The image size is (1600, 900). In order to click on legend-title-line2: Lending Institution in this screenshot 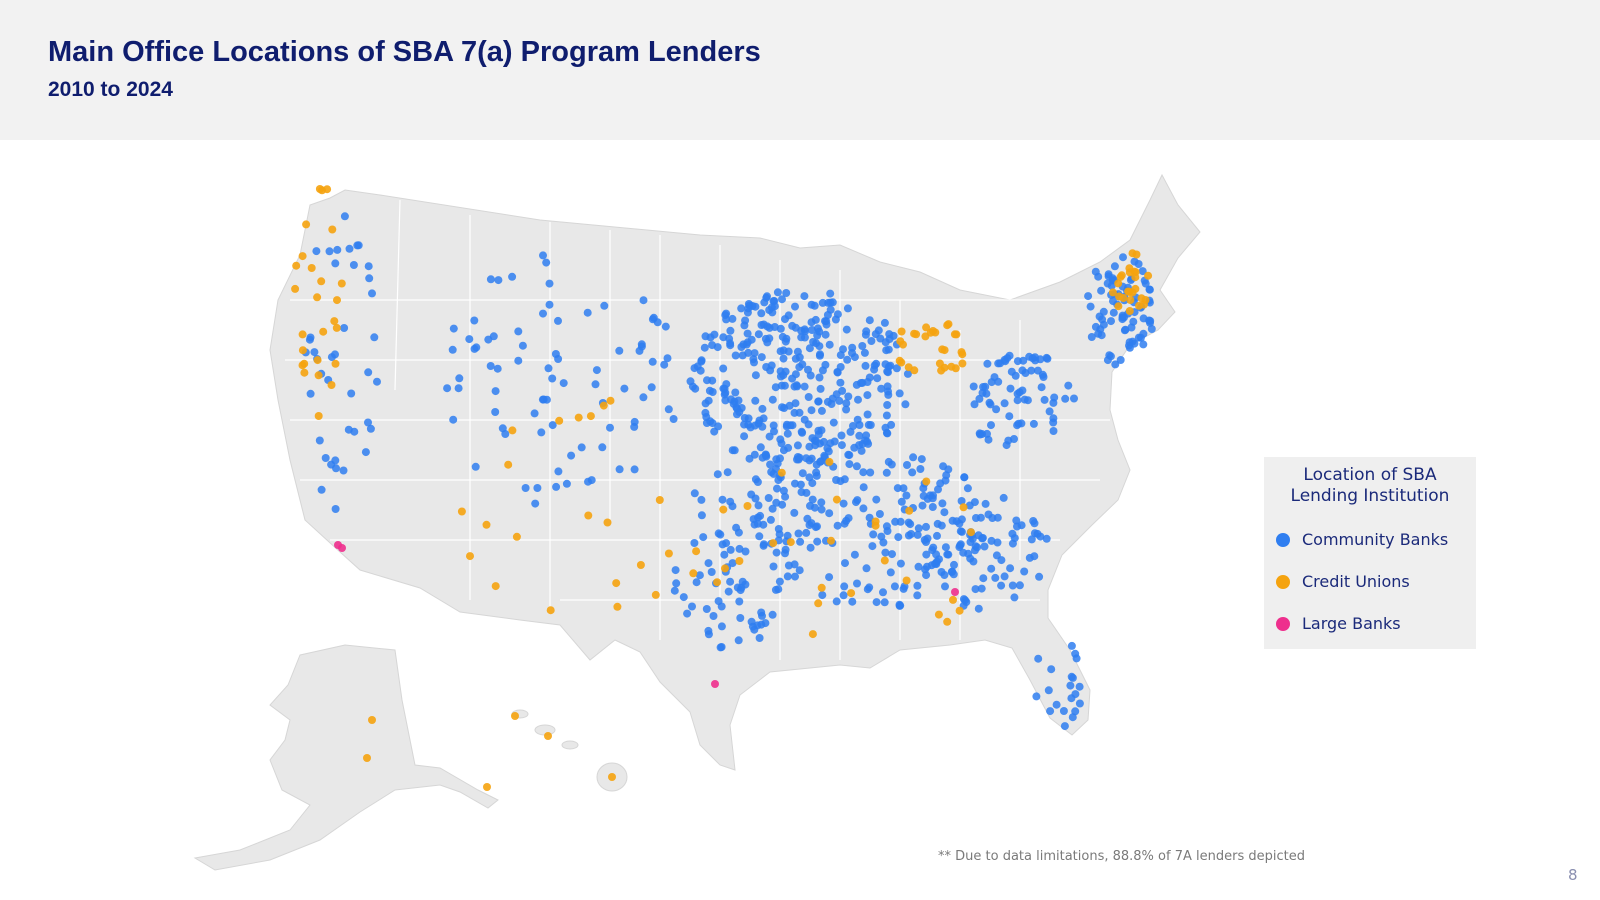, I will do `click(1370, 496)`.